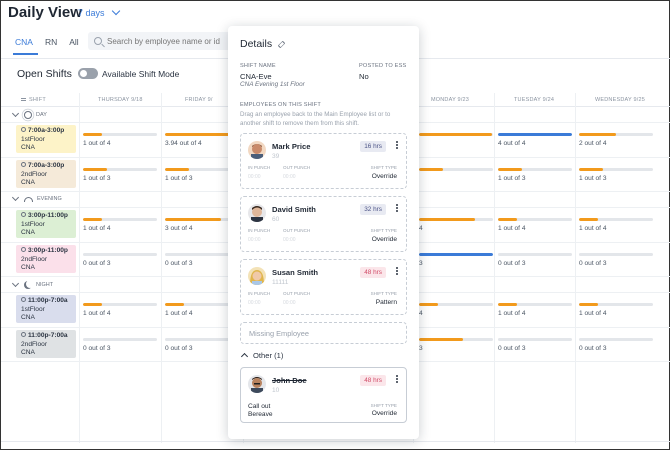 The height and width of the screenshot is (450, 670). I want to click on shift-card: 7:00a-3:00p 1stFloor CNA, so click(46, 139).